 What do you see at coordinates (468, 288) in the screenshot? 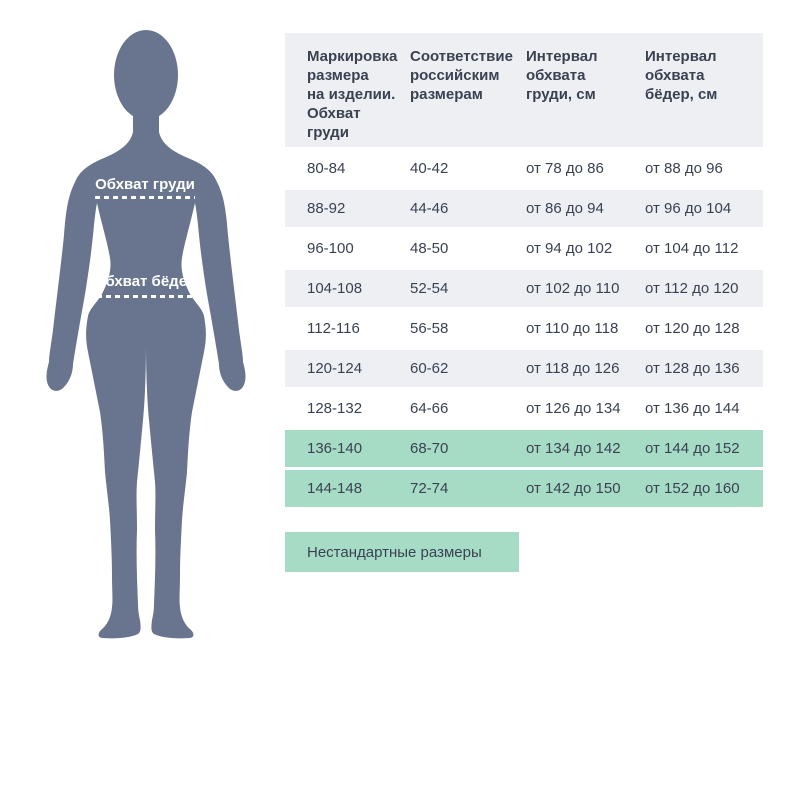
I see `table-cell: 52-54` at bounding box center [468, 288].